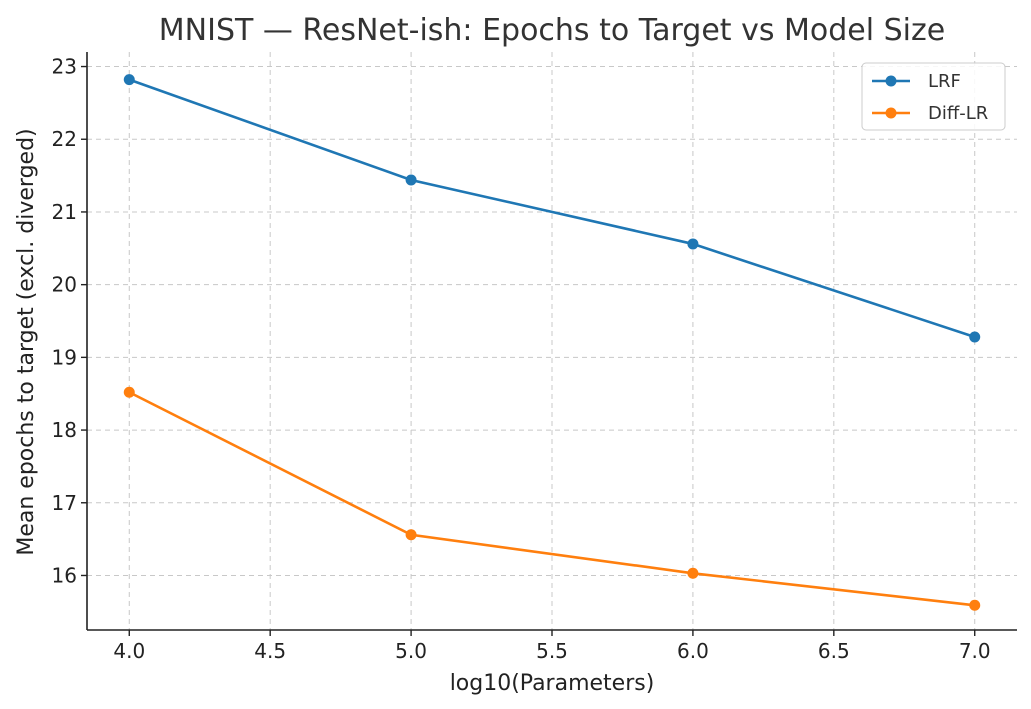  What do you see at coordinates (834, 651) in the screenshot?
I see `x-tick-label: 6.5` at bounding box center [834, 651].